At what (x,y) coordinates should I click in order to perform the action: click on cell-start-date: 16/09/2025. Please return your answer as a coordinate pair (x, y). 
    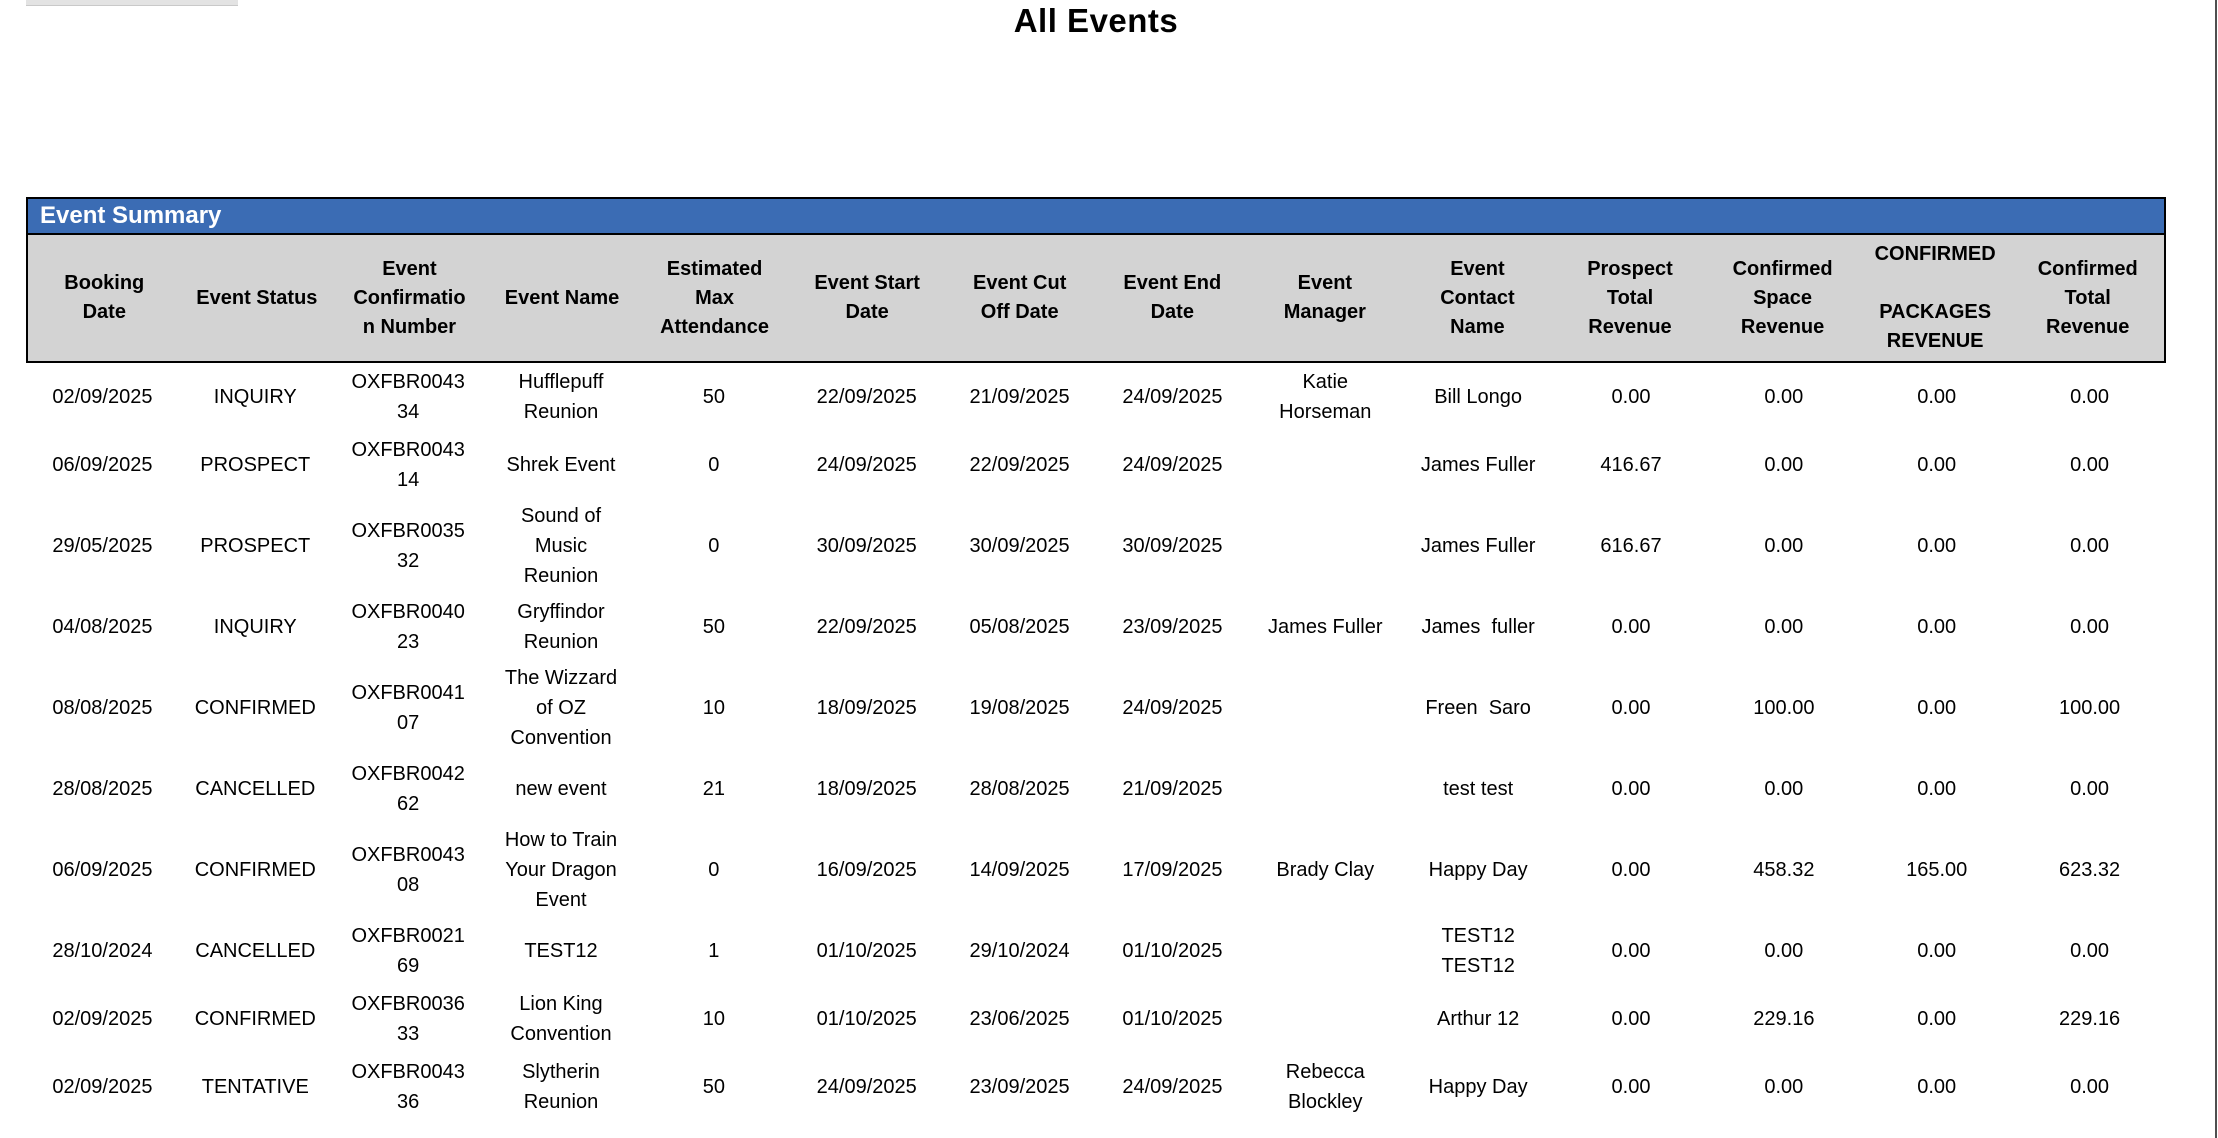
    Looking at the image, I should click on (866, 870).